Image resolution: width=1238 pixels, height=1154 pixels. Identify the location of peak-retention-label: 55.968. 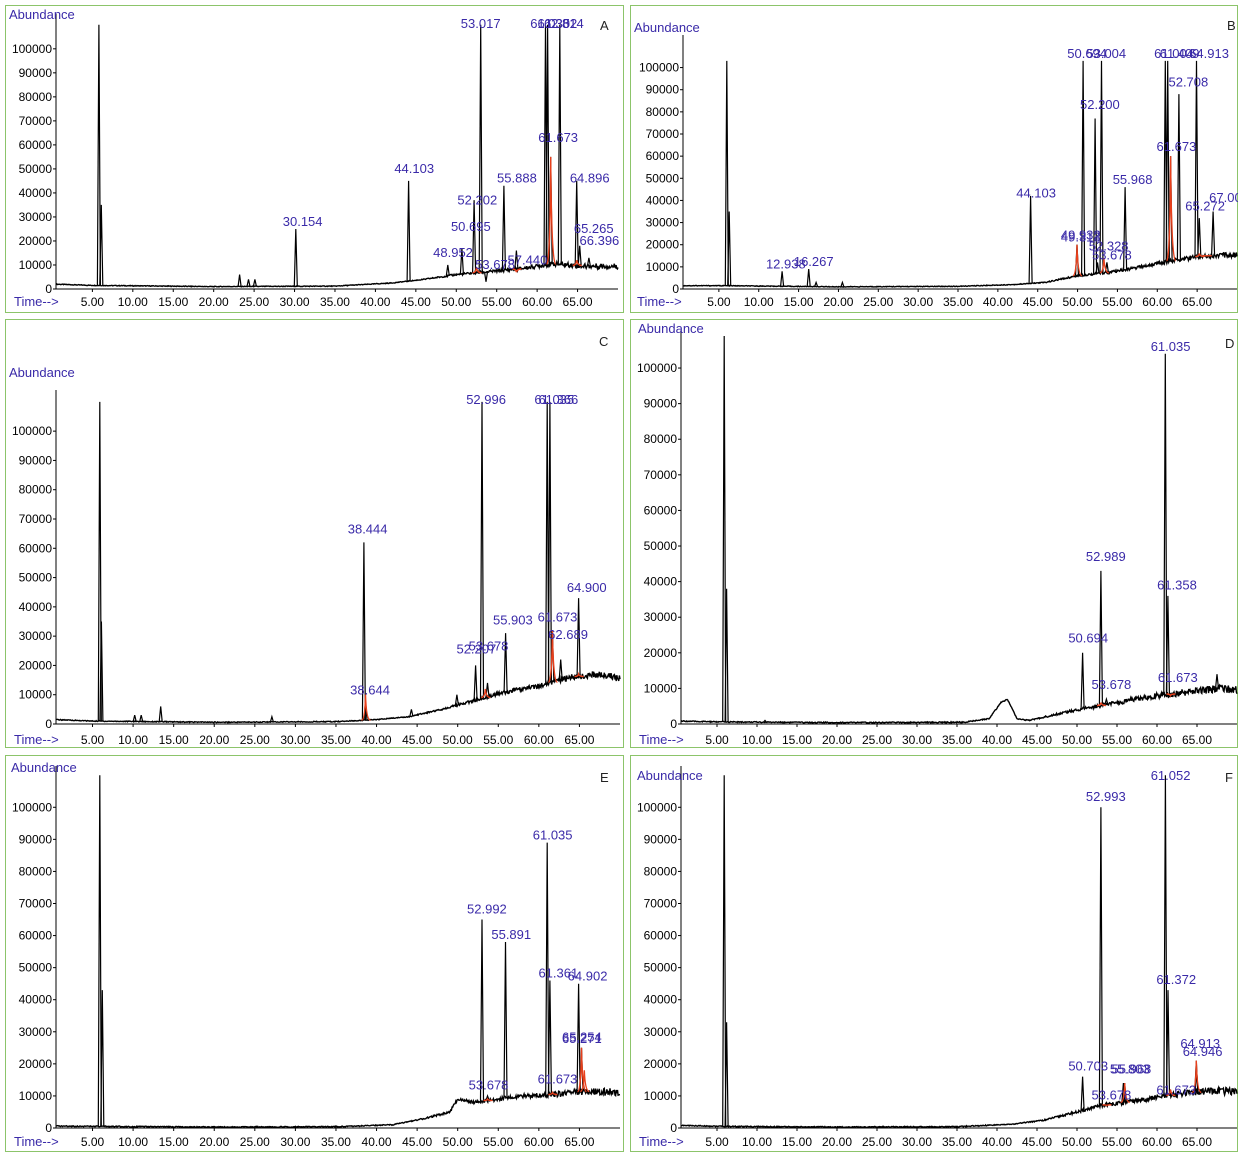
(1132, 1069).